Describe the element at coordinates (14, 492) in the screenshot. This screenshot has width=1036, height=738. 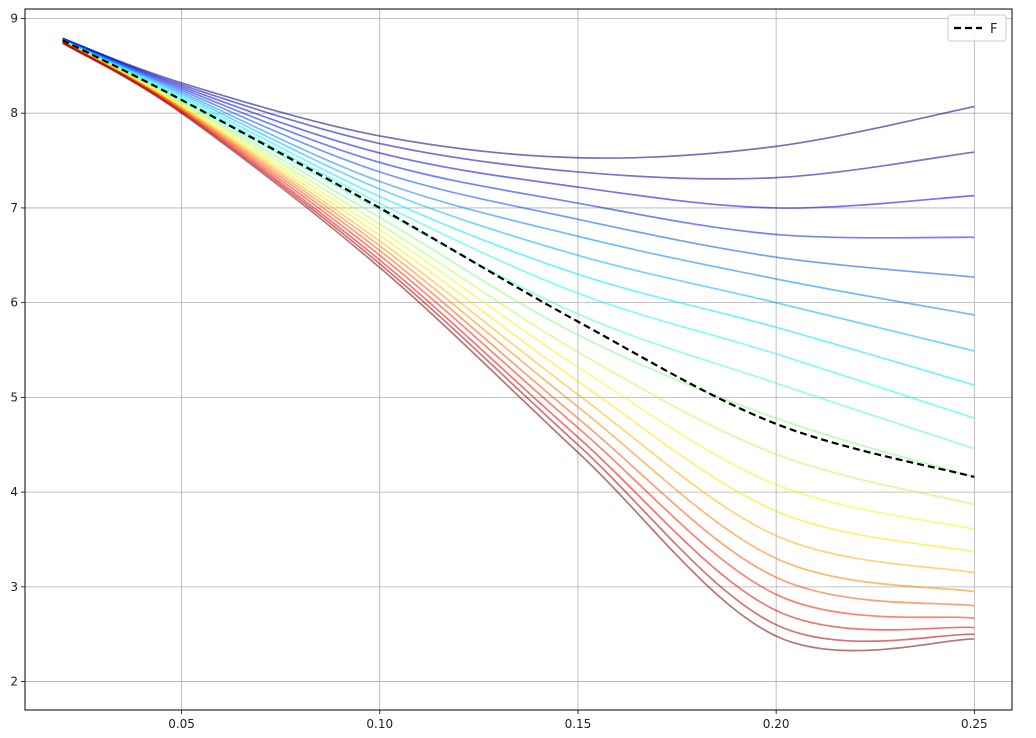
I see `y-tick-label-2: 4` at that location.